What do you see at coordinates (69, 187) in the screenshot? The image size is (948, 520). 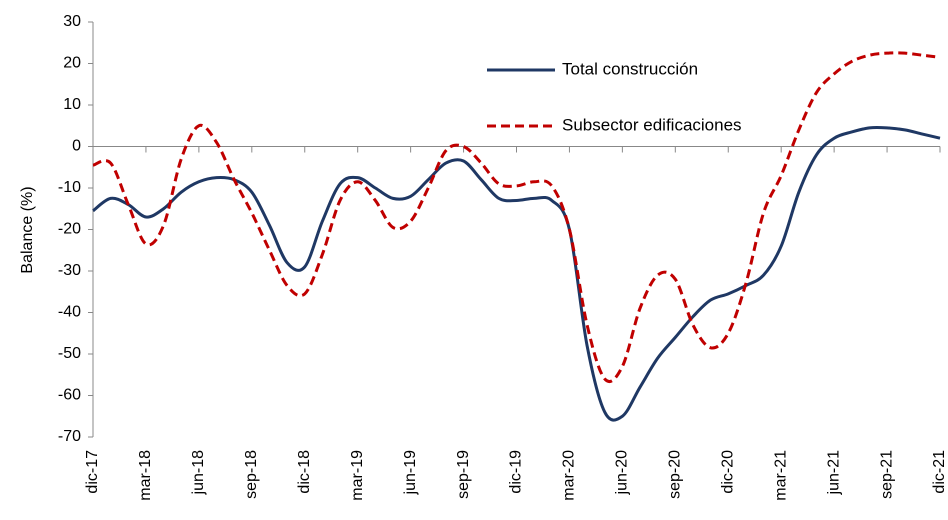 I see `y-tick-label: -10` at bounding box center [69, 187].